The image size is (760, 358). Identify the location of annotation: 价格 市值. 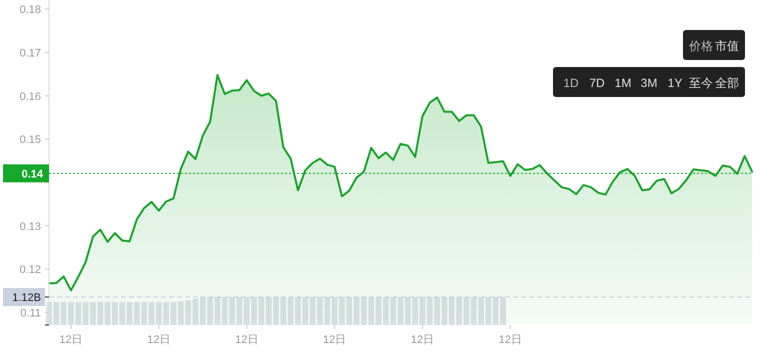
(713, 46).